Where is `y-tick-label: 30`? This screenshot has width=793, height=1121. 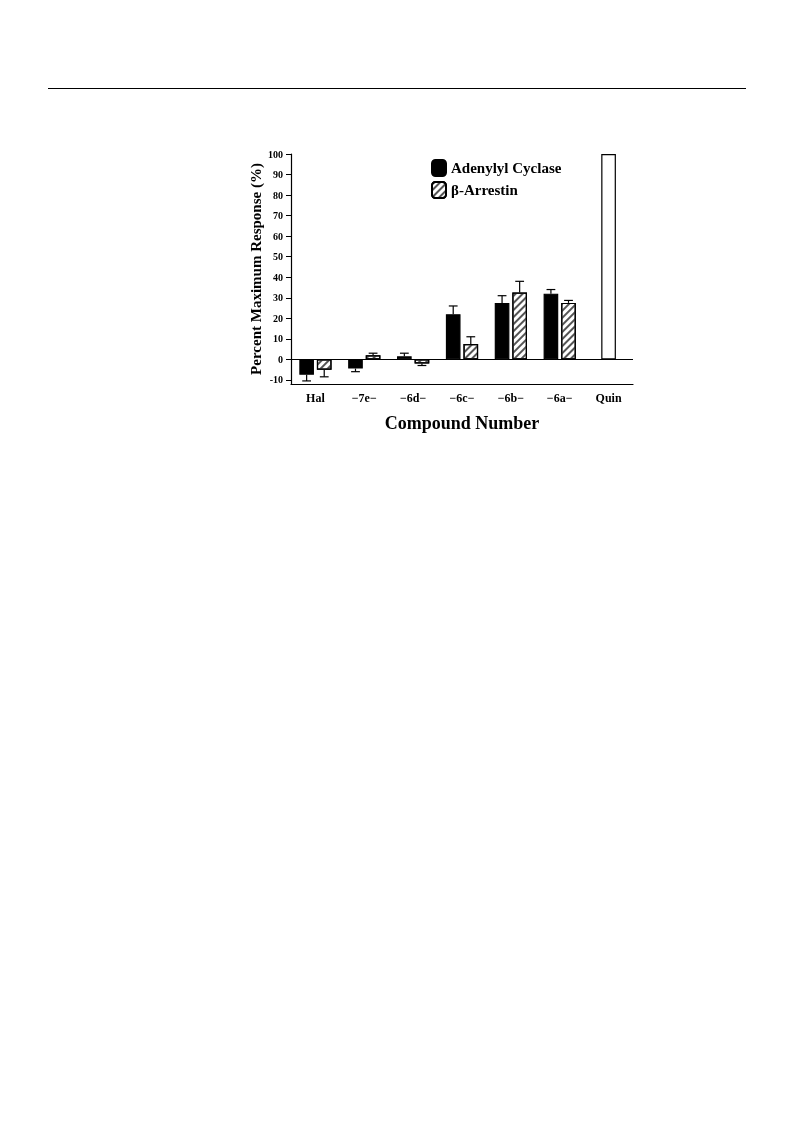
y-tick-label: 30 is located at coordinates (278, 298).